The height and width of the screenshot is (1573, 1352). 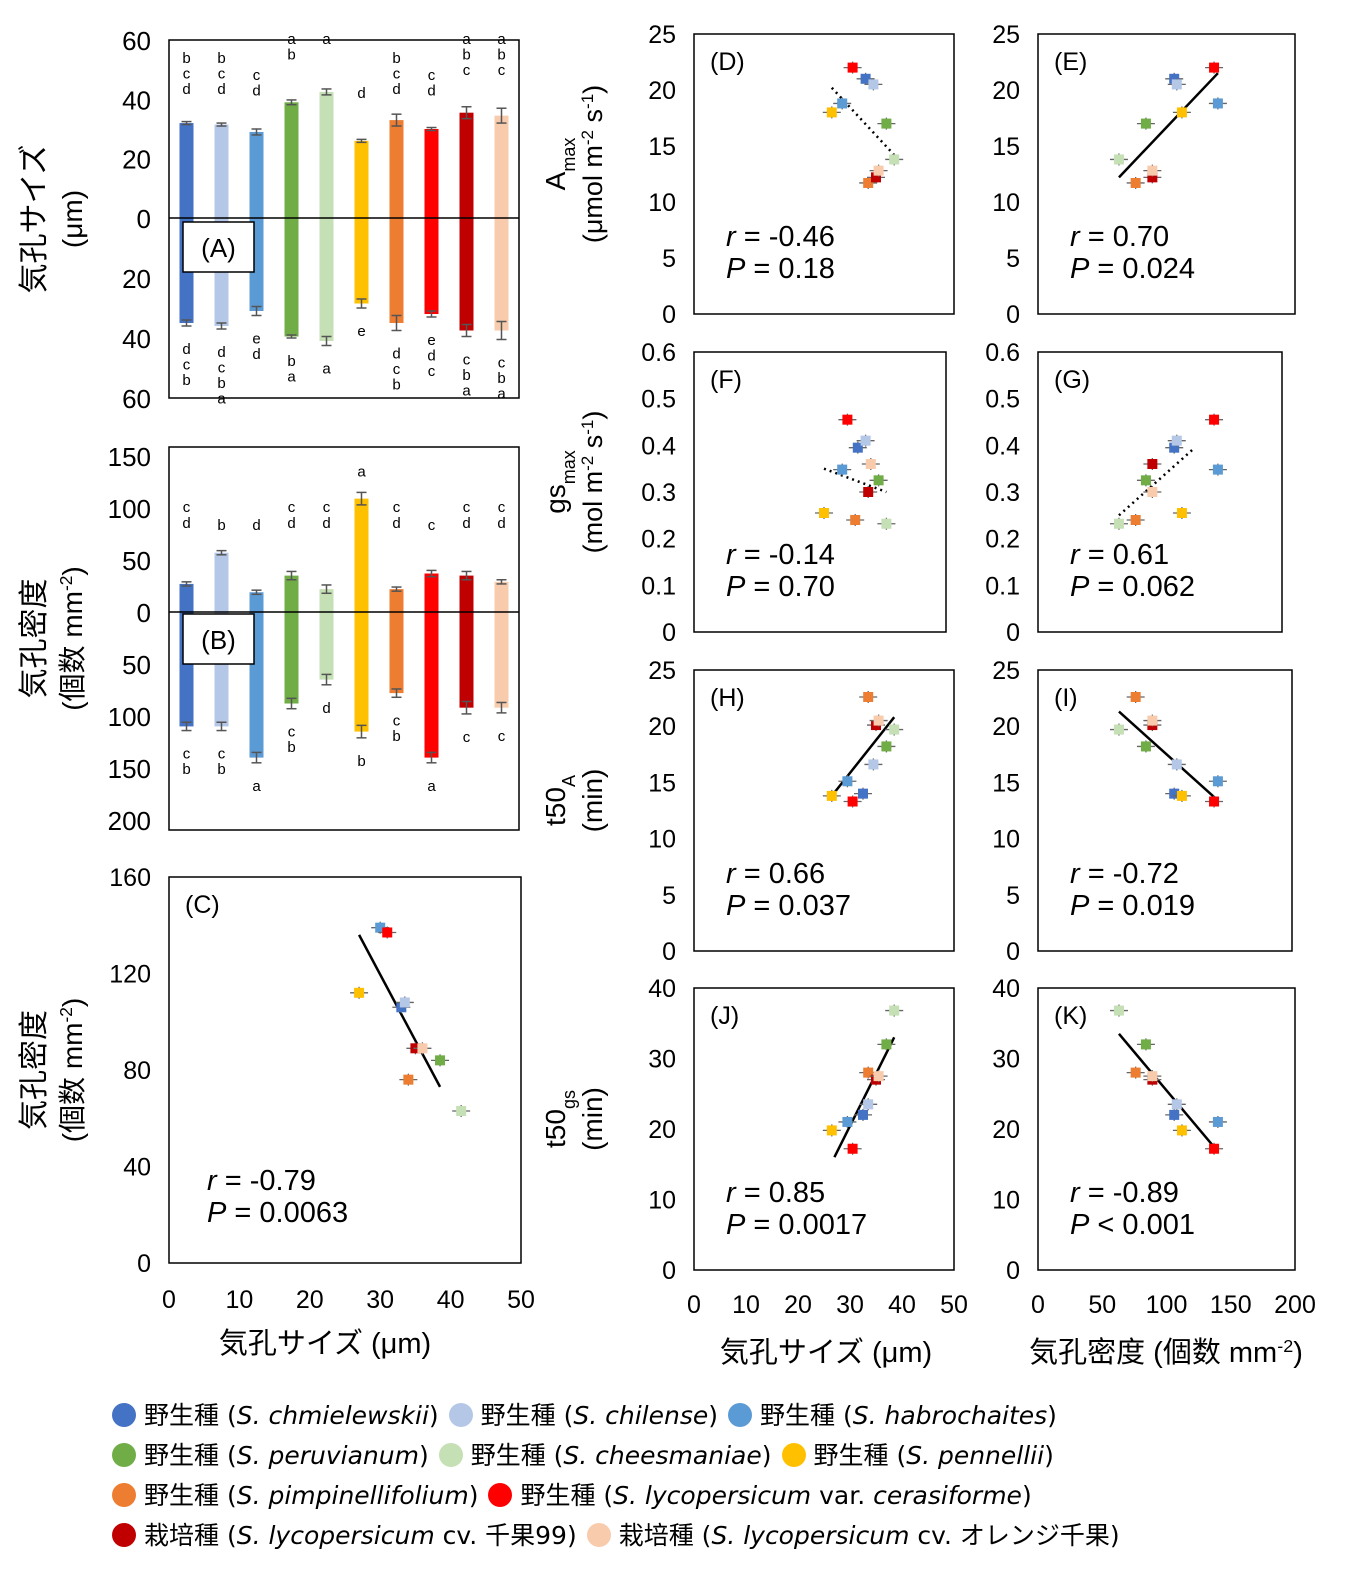 What do you see at coordinates (129, 457) in the screenshot?
I see `y-tick-label: 150` at bounding box center [129, 457].